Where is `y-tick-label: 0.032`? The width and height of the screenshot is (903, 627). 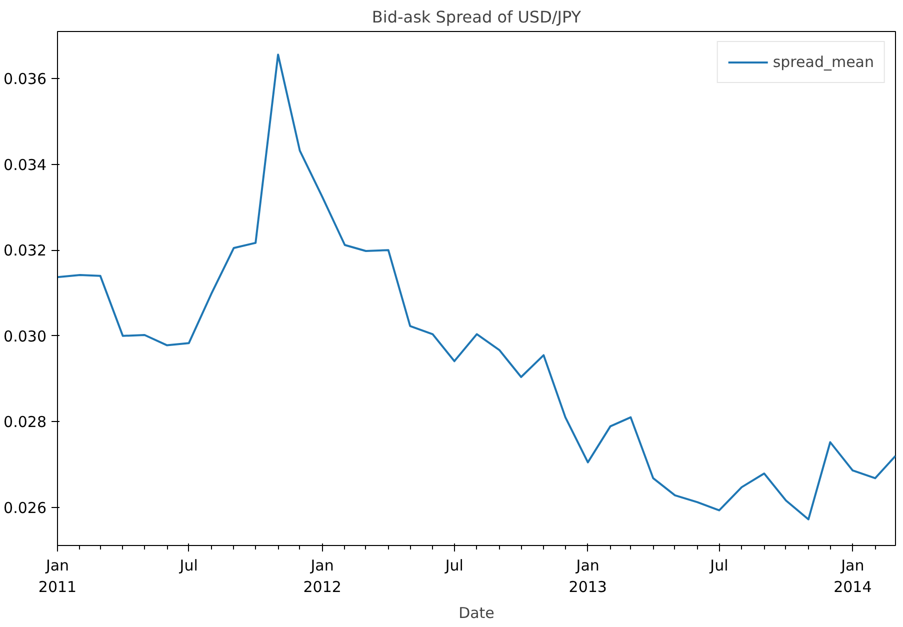
y-tick-label: 0.032 is located at coordinates (25, 251).